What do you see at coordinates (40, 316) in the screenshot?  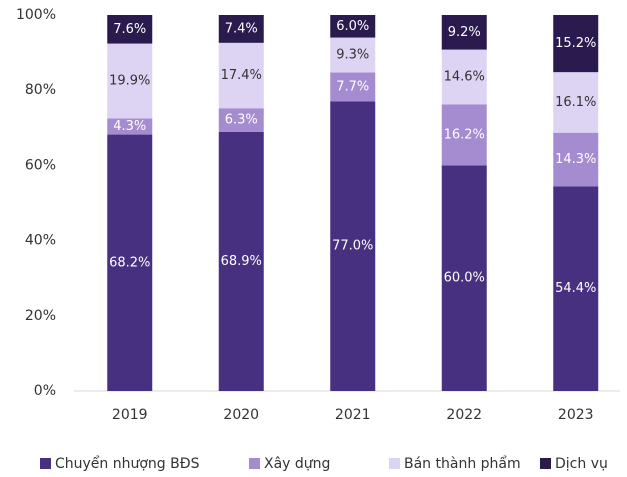 I see `y-tick-label: 20%` at bounding box center [40, 316].